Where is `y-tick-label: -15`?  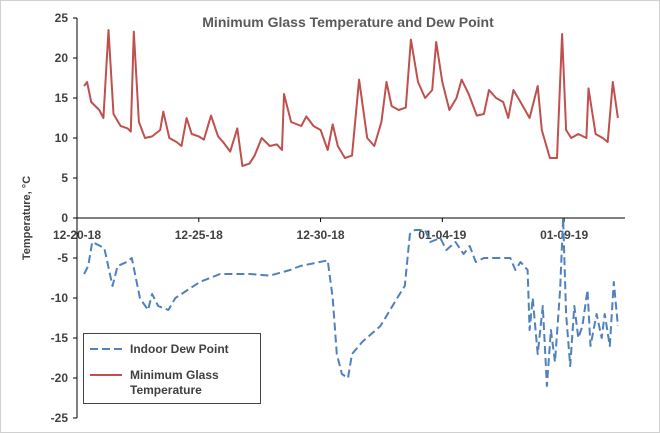
y-tick-label: -15 is located at coordinates (60, 338).